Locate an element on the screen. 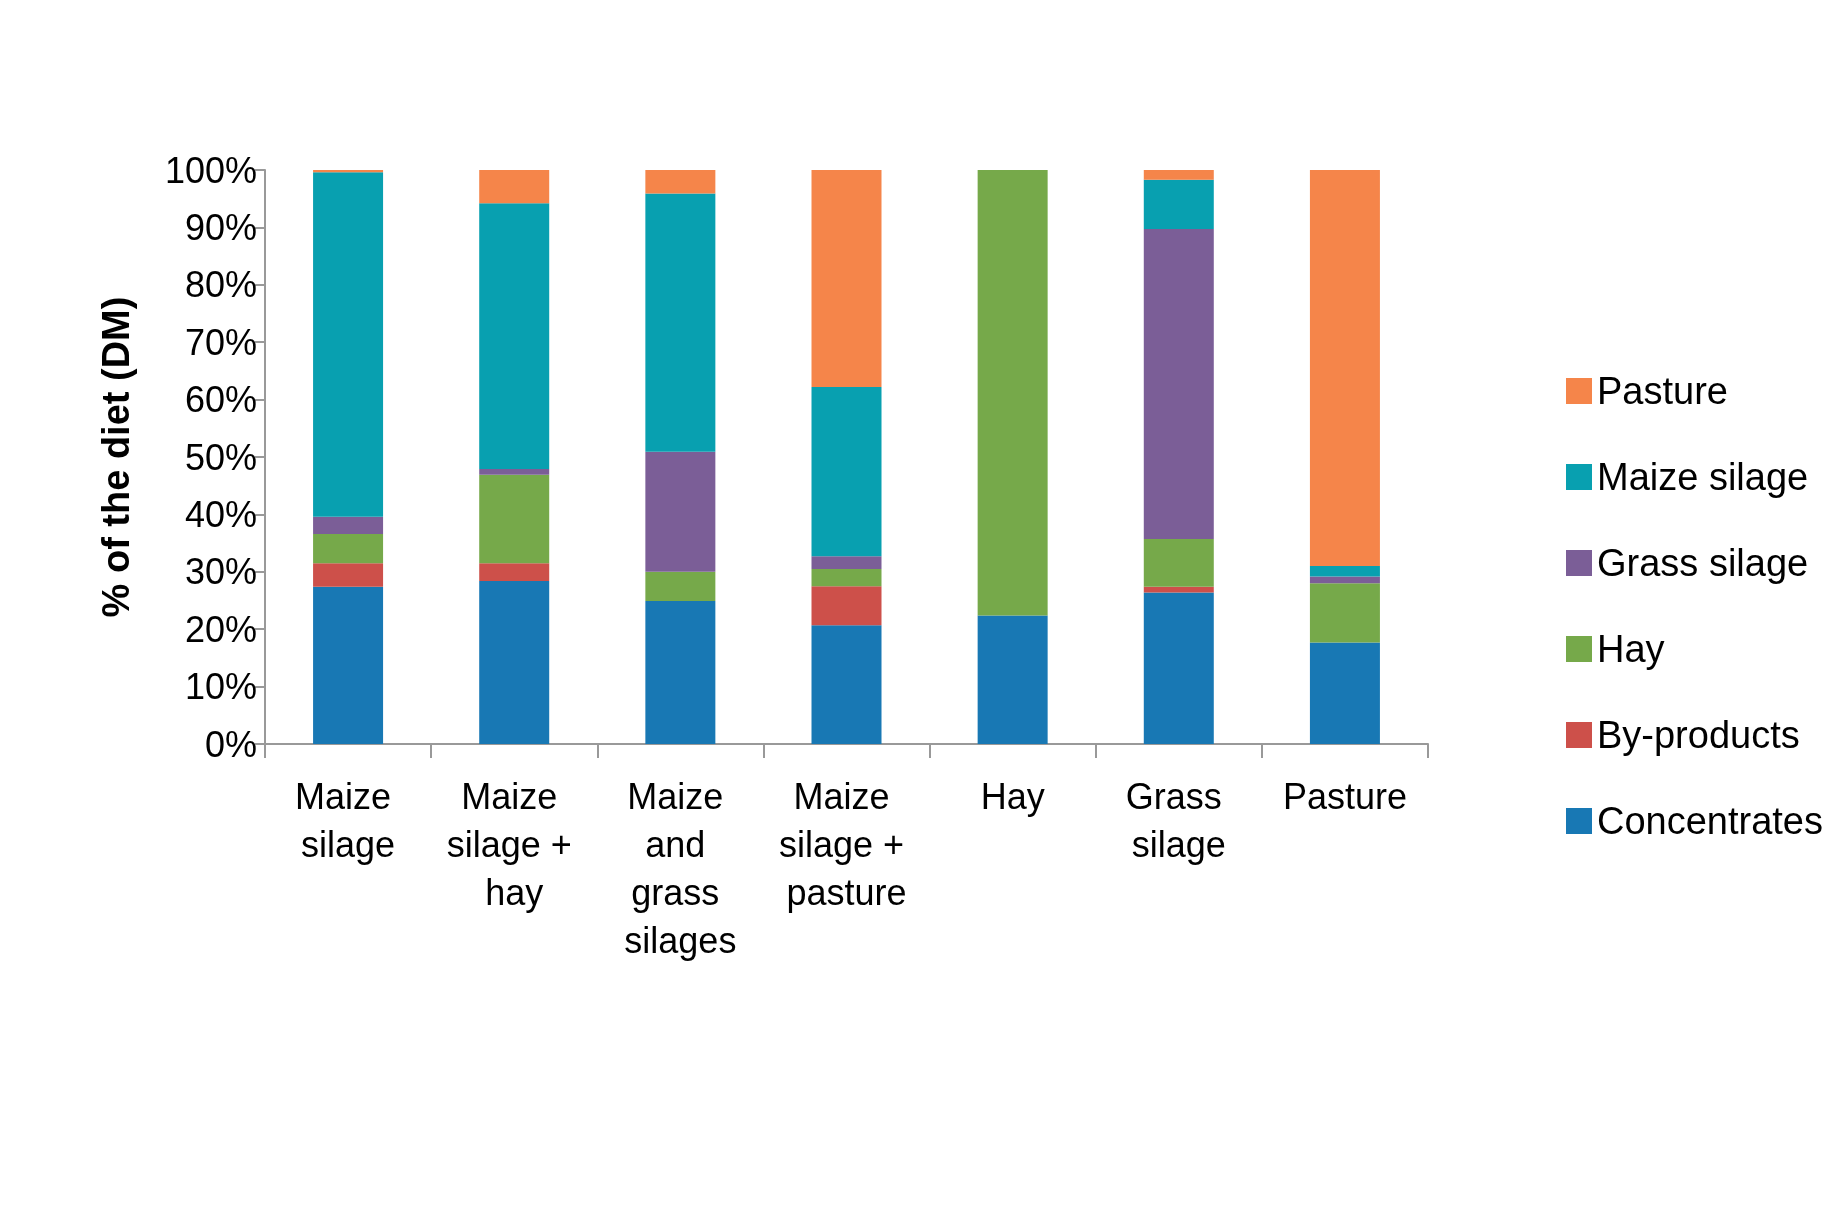 This screenshot has height=1212, width=1848. y-tick-label: 20% is located at coordinates (220, 629).